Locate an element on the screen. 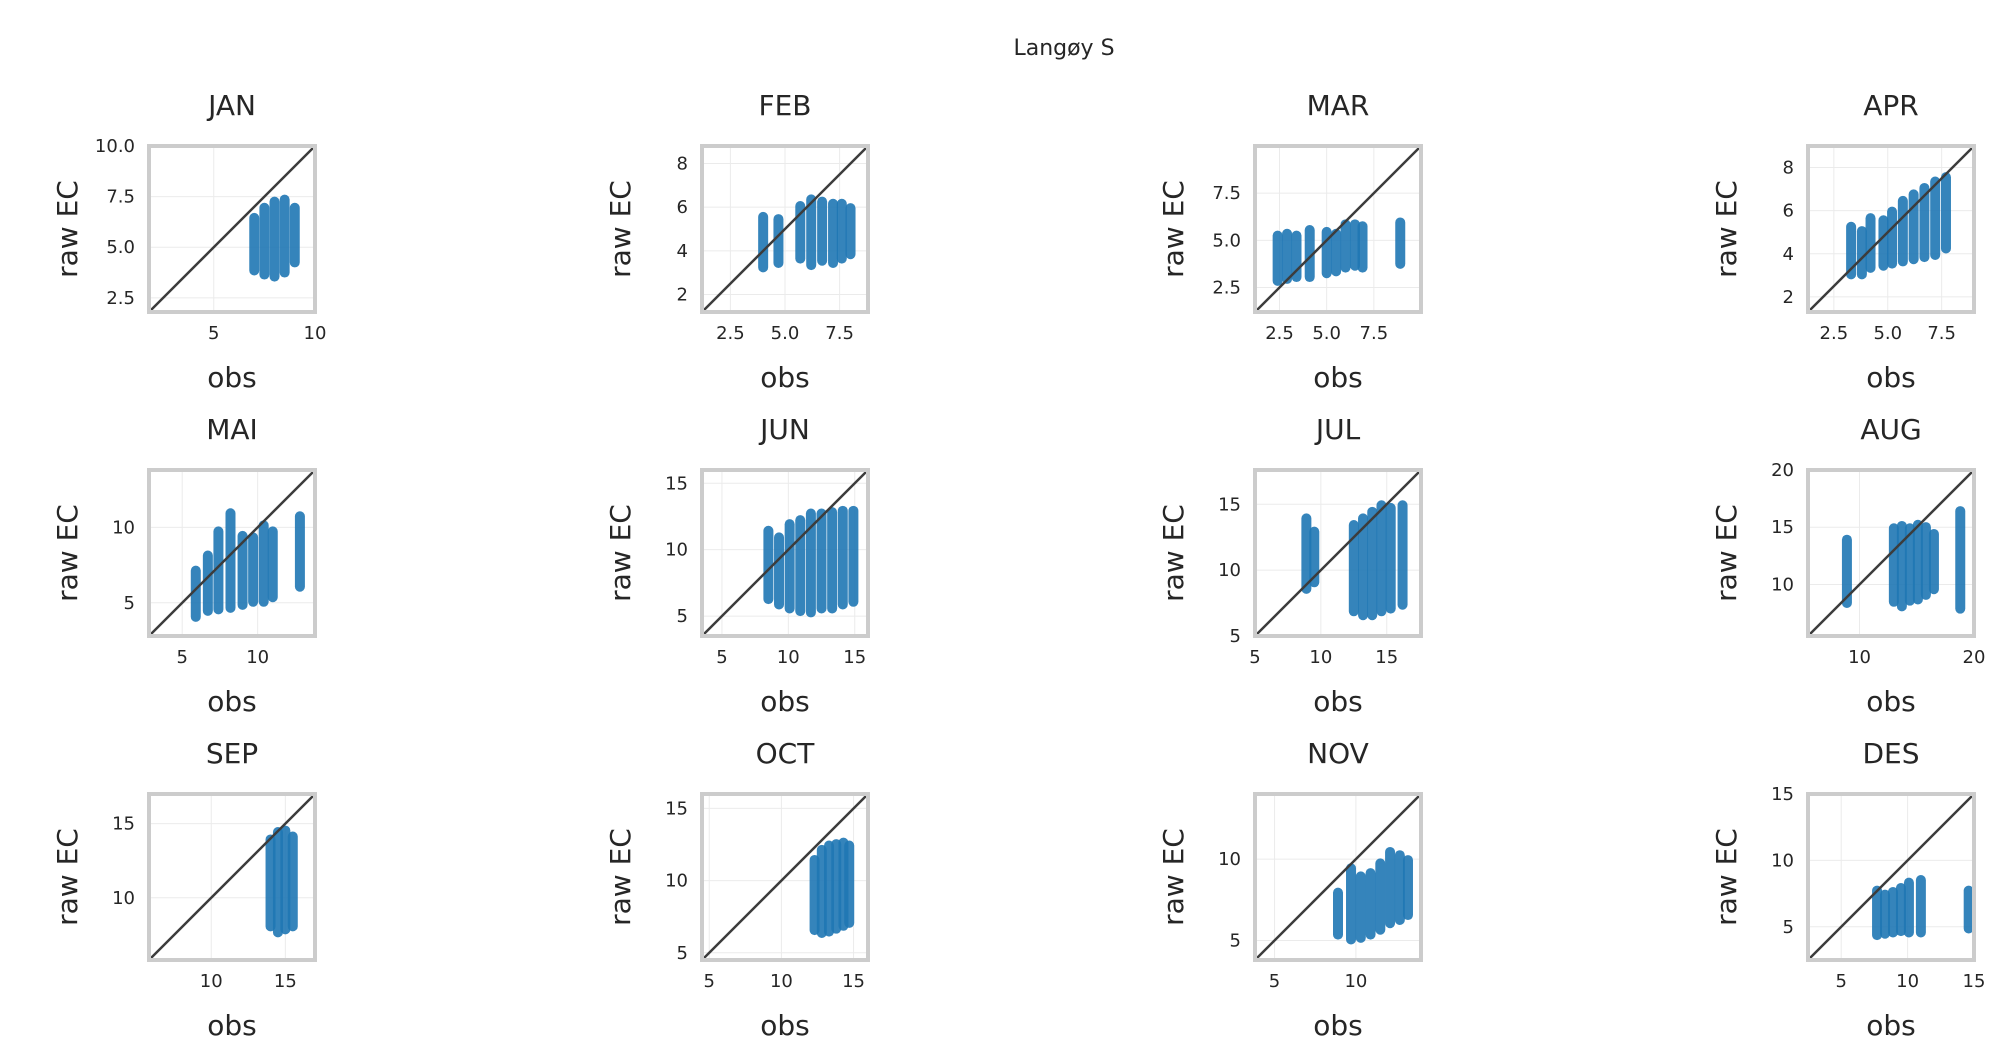 Image resolution: width=2006 pixels, height=1060 pixels. panel-sep: 10 15 10 15 SEP obs raw EC is located at coordinates (184, 889).